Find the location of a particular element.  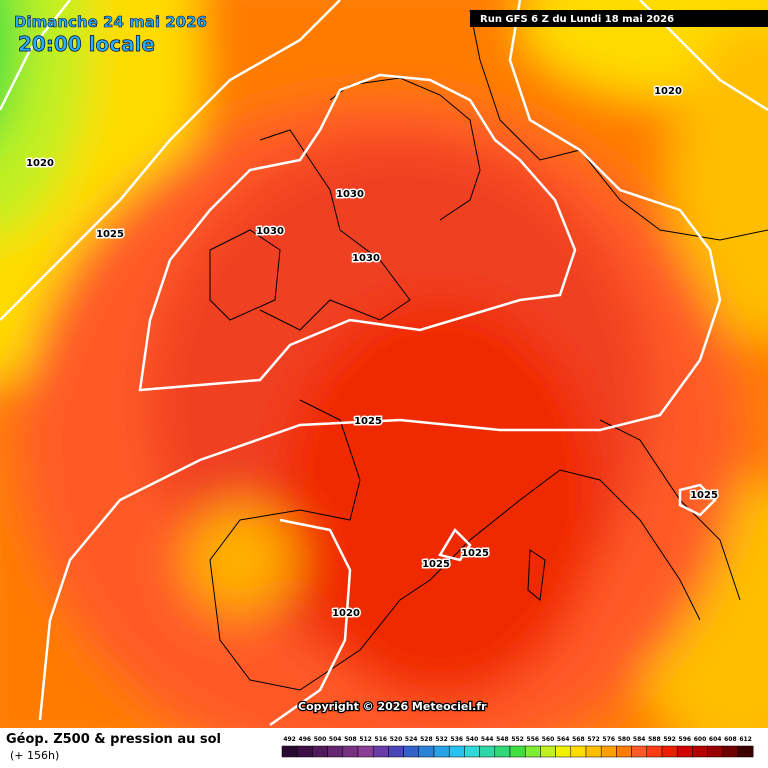

scale-label: 520 is located at coordinates (396, 739).